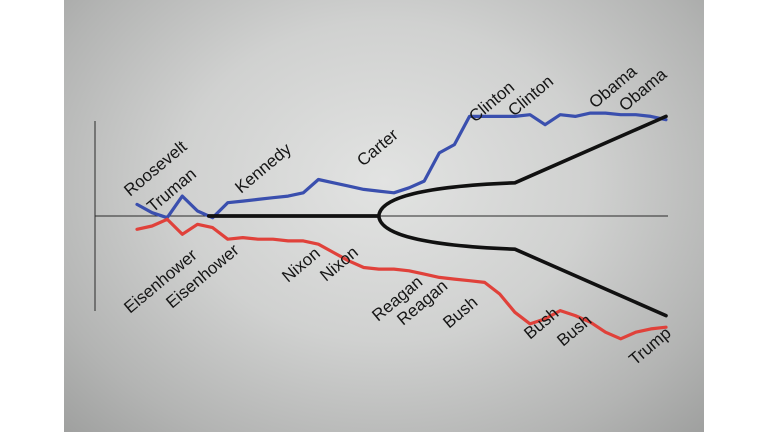 The width and height of the screenshot is (768, 432). I want to click on trend-line-upper, so click(437, 166).